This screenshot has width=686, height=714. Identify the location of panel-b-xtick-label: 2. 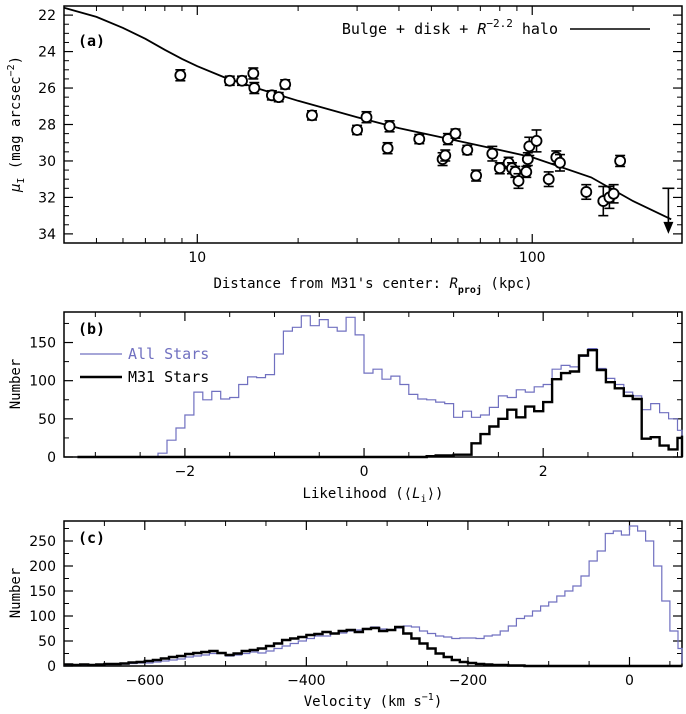
(543, 472).